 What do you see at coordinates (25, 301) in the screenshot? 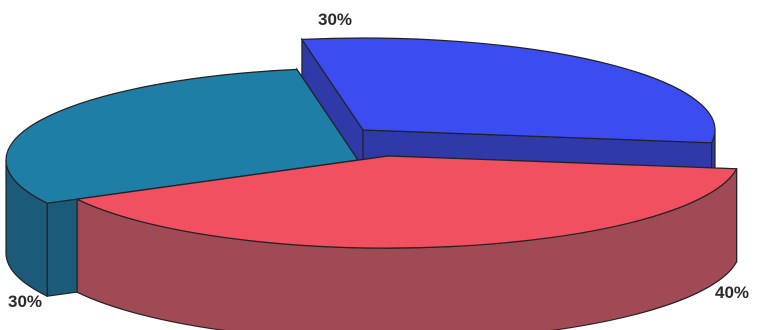
I see `slice-label-left: 30%` at bounding box center [25, 301].